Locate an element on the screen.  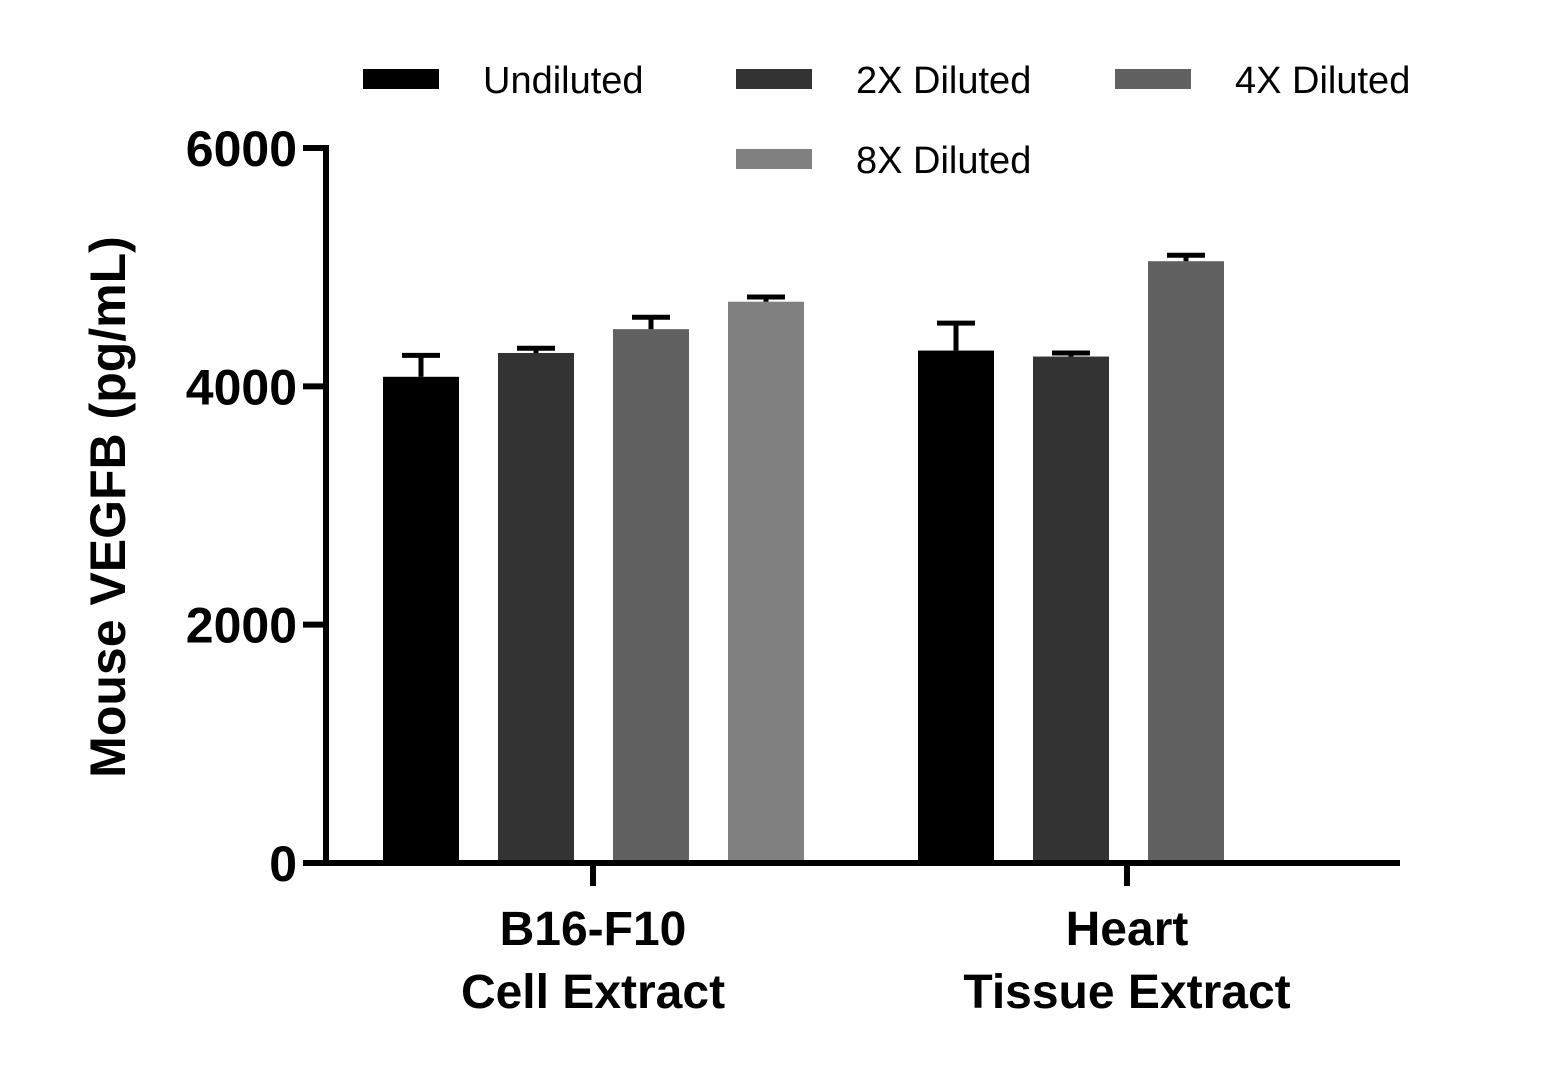
legend-label: 4X Diluted is located at coordinates (1322, 81).